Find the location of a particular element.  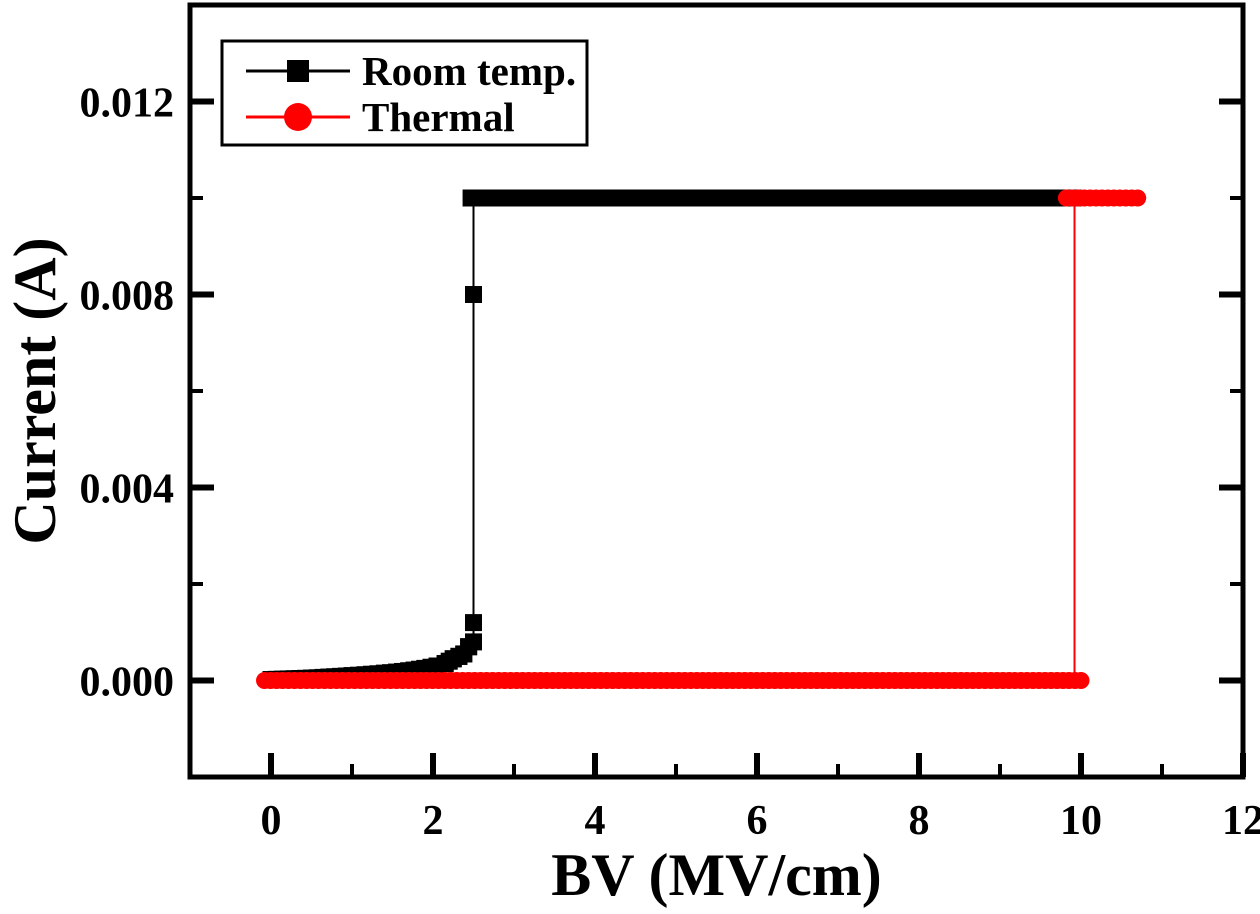

y-tick-label: 0.008 is located at coordinates (127, 297).